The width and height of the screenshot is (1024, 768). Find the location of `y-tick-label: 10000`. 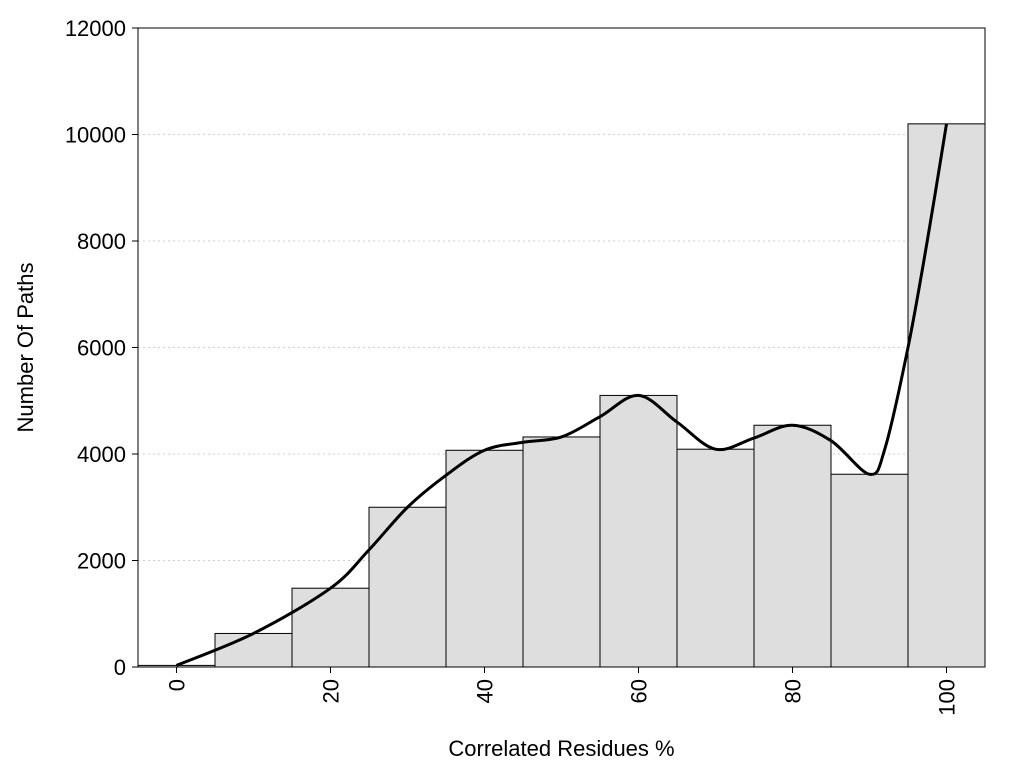

y-tick-label: 10000 is located at coordinates (95, 135).